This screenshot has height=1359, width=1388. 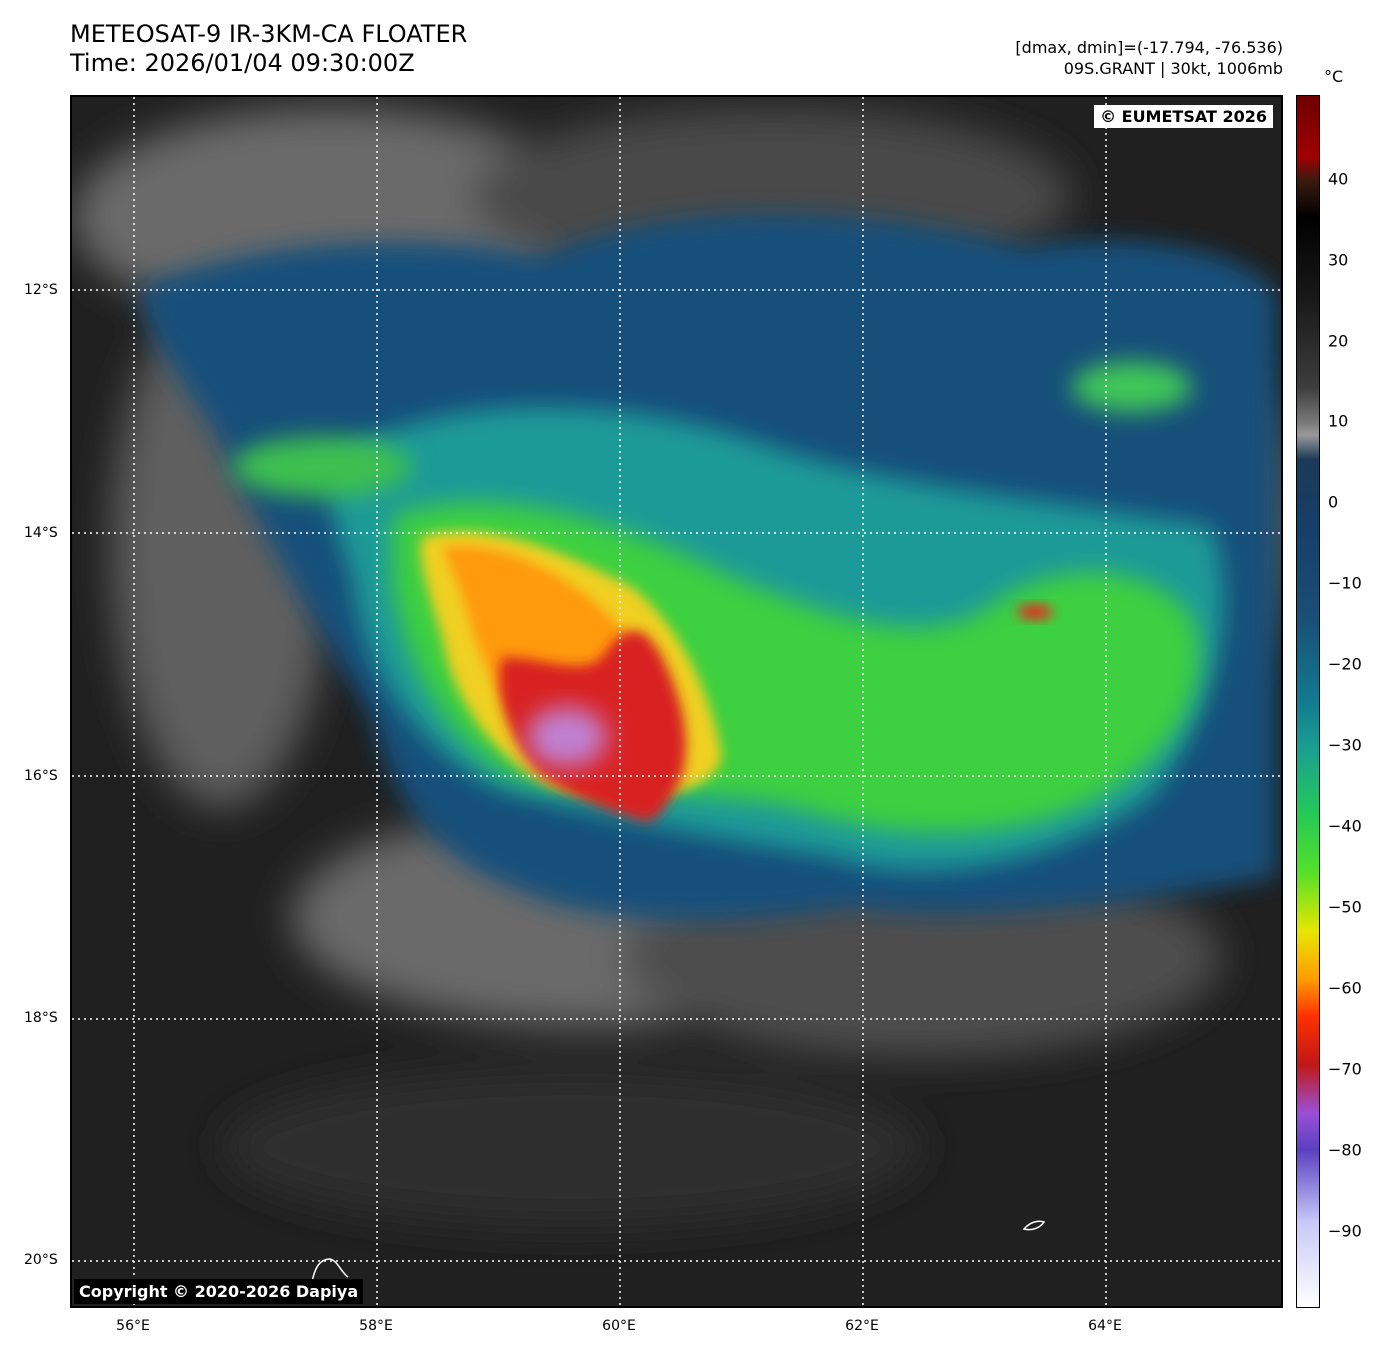 What do you see at coordinates (1149, 47) in the screenshot?
I see `dmax-dmin-readout: [dmax, dmin]=(-17.794, -76.536)` at bounding box center [1149, 47].